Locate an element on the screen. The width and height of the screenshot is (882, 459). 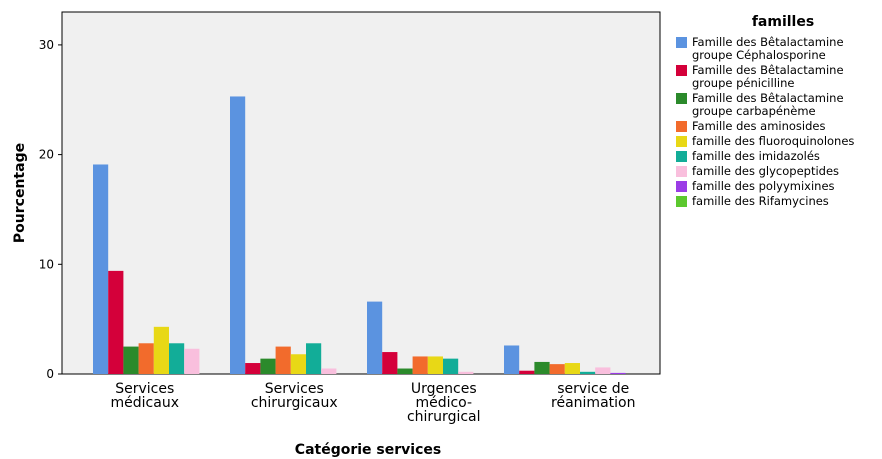
x-tick-label-line: réanimation is located at coordinates (593, 403).